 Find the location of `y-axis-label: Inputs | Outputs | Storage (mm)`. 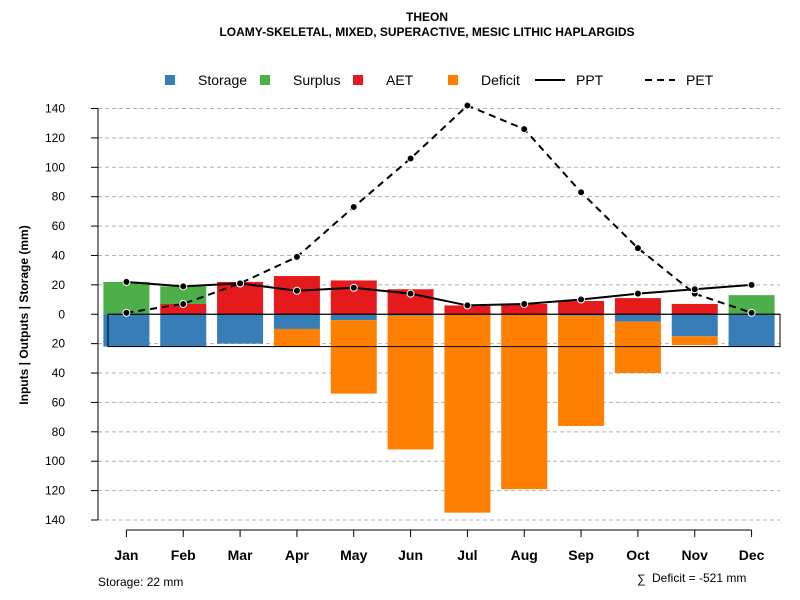

y-axis-label: Inputs | Outputs | Storage (mm) is located at coordinates (24, 314).